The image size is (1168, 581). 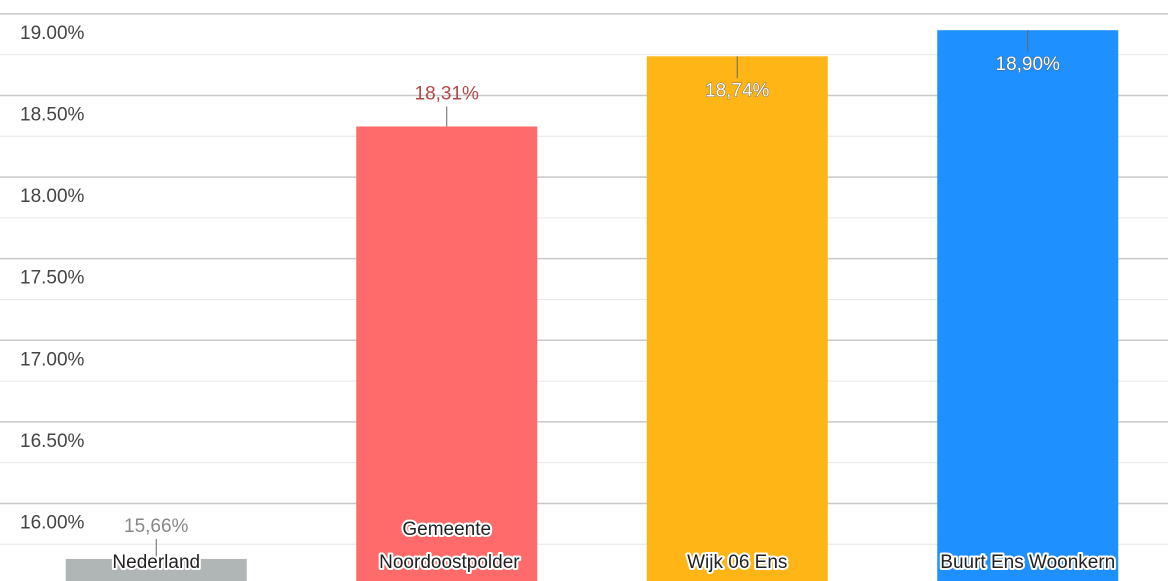 I want to click on data-label: 15,66%, so click(x=156, y=526).